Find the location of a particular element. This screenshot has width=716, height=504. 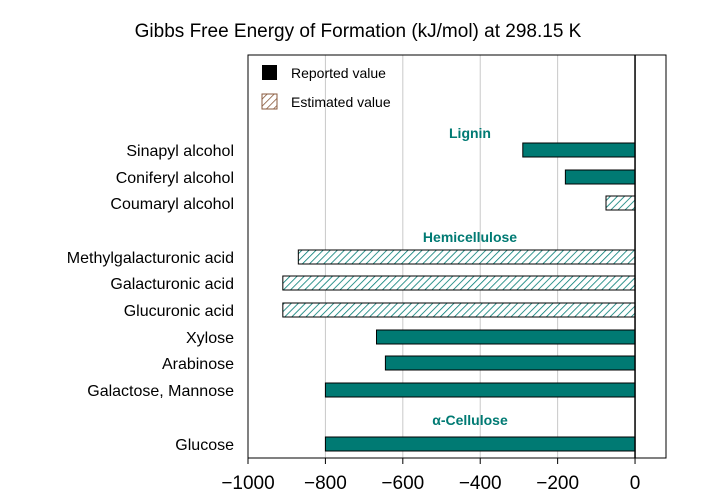

group-label-hemicellulose: Hemicellulose is located at coordinates (470, 237).